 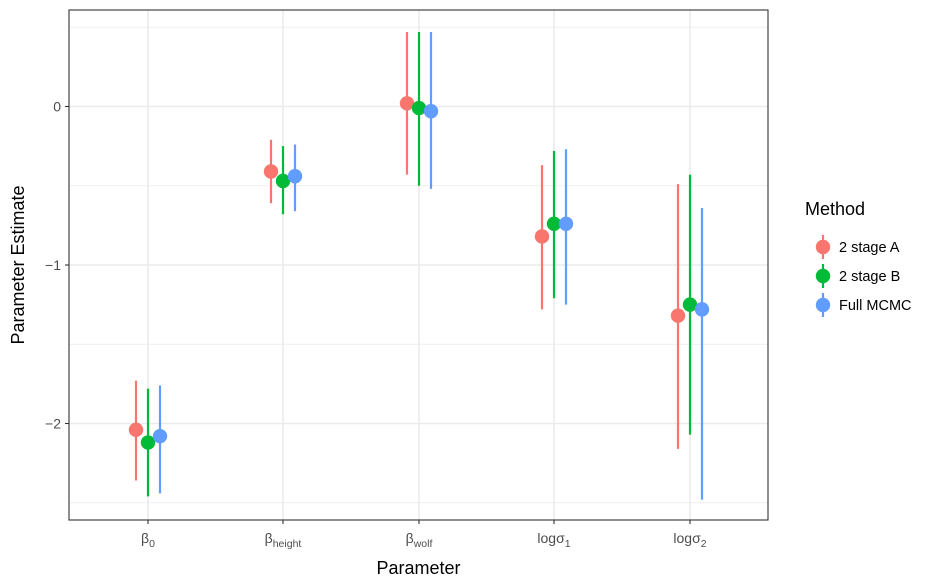 I want to click on legend-label: 2 stage B, so click(x=869, y=277).